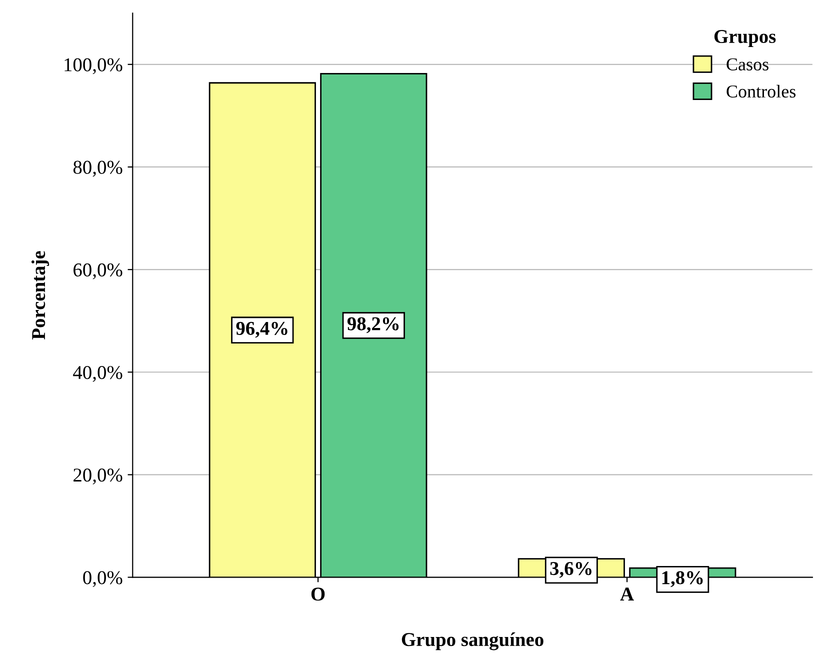 The height and width of the screenshot is (656, 829). I want to click on y-tick-label: 0,0%, so click(102, 579).